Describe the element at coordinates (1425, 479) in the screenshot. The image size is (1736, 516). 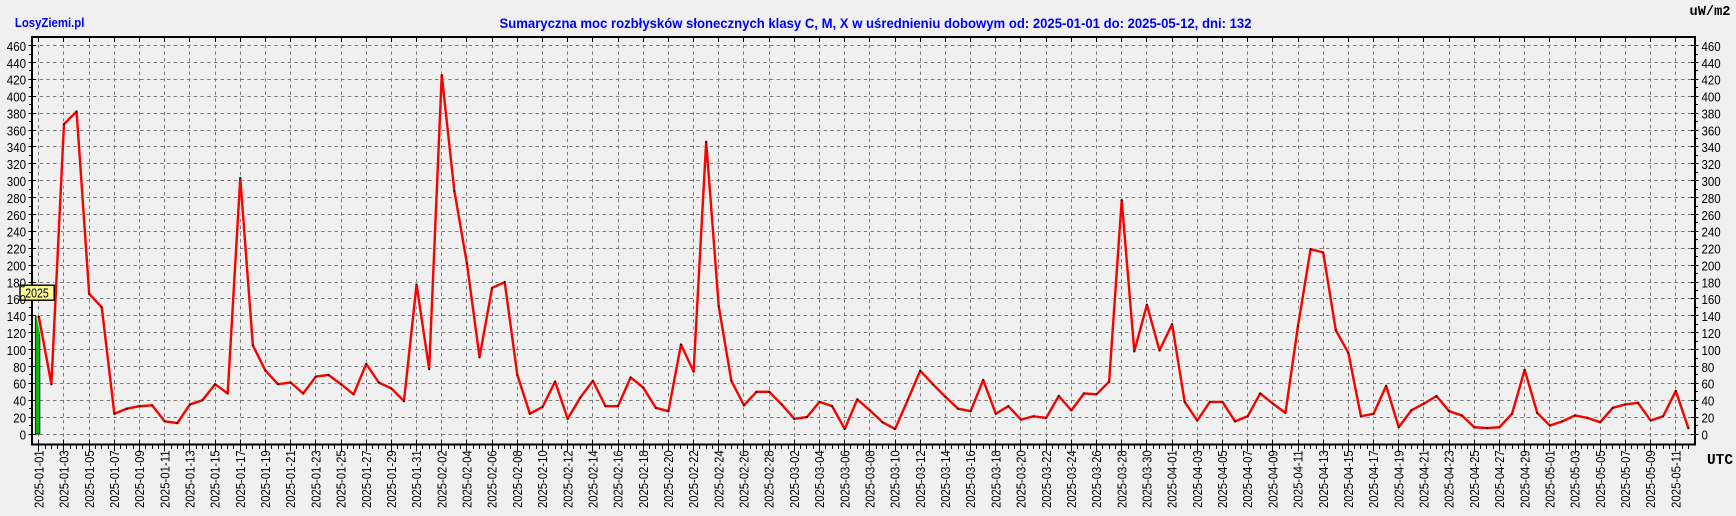
I see `svg-text: 2025-04-21` at that location.